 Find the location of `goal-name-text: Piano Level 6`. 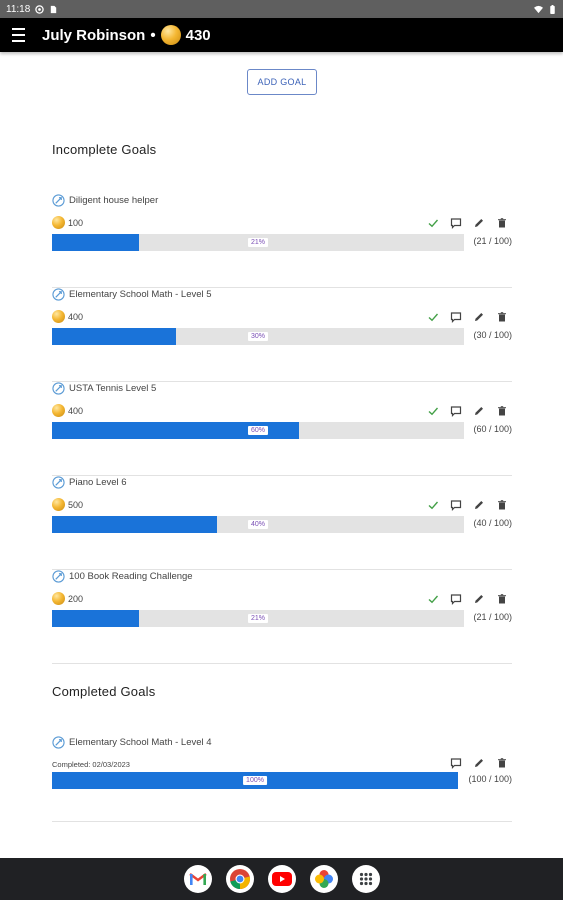

goal-name-text: Piano Level 6 is located at coordinates (98, 482).